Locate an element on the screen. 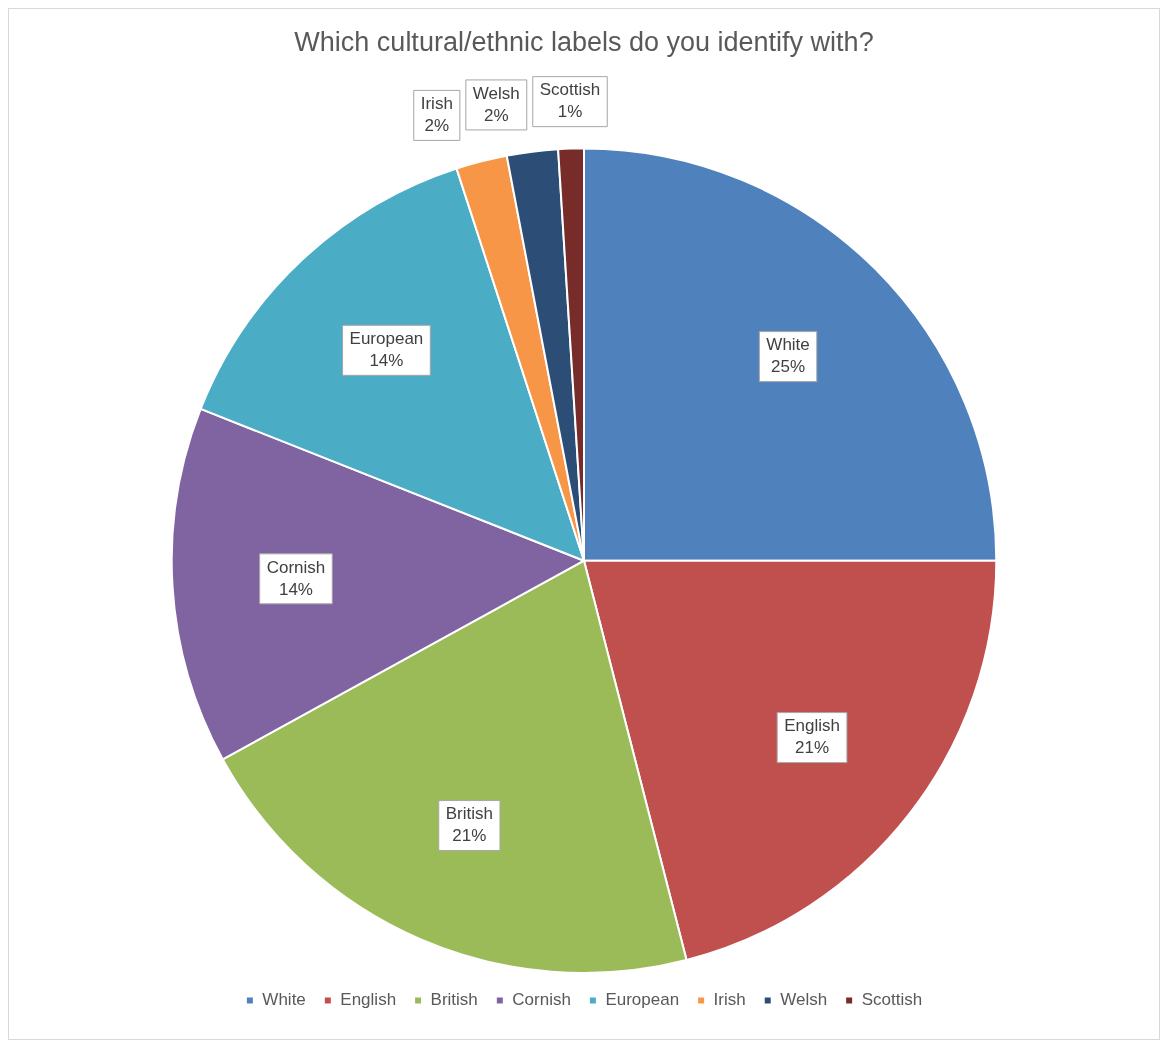 Image resolution: width=1171 pixels, height=1050 pixels. chart-title: Which cultural/ethnic labels do you identify with? is located at coordinates (584, 41).